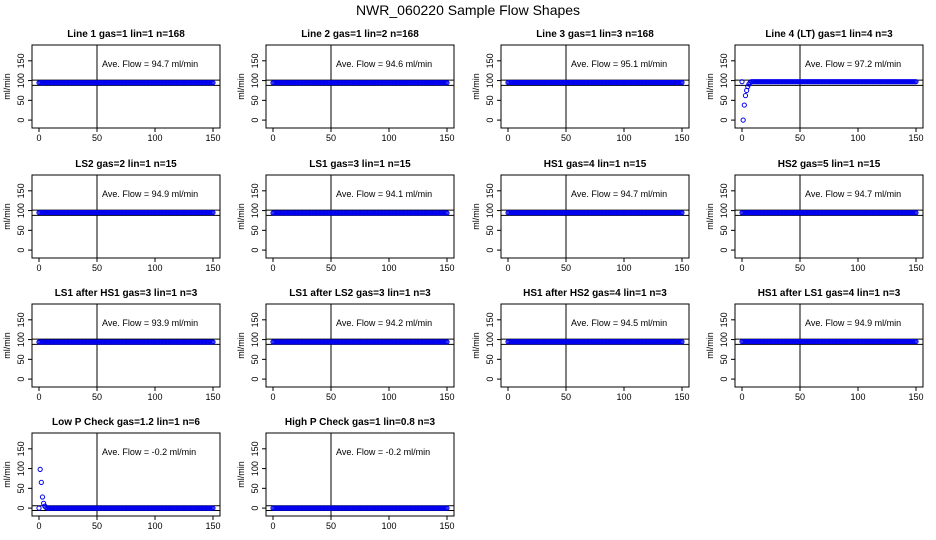 The height and width of the screenshot is (540, 936). Describe the element at coordinates (126, 422) in the screenshot. I see `panel-title: Low P Check gas=1.2 lin=1 n=6` at that location.